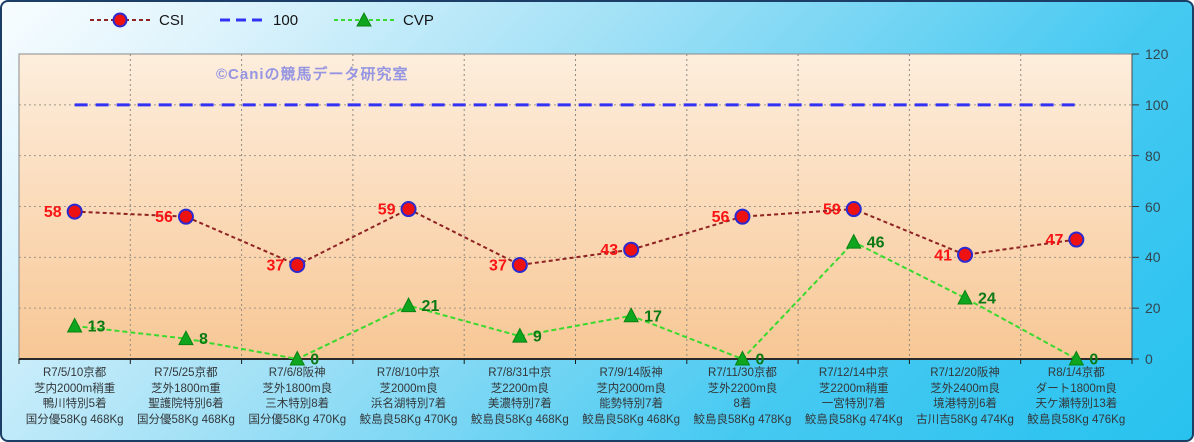 This screenshot has height=442, width=1194. What do you see at coordinates (853, 419) in the screenshot?
I see `x-category-label-line: 鮫島良58Kg 474Kg` at bounding box center [853, 419].